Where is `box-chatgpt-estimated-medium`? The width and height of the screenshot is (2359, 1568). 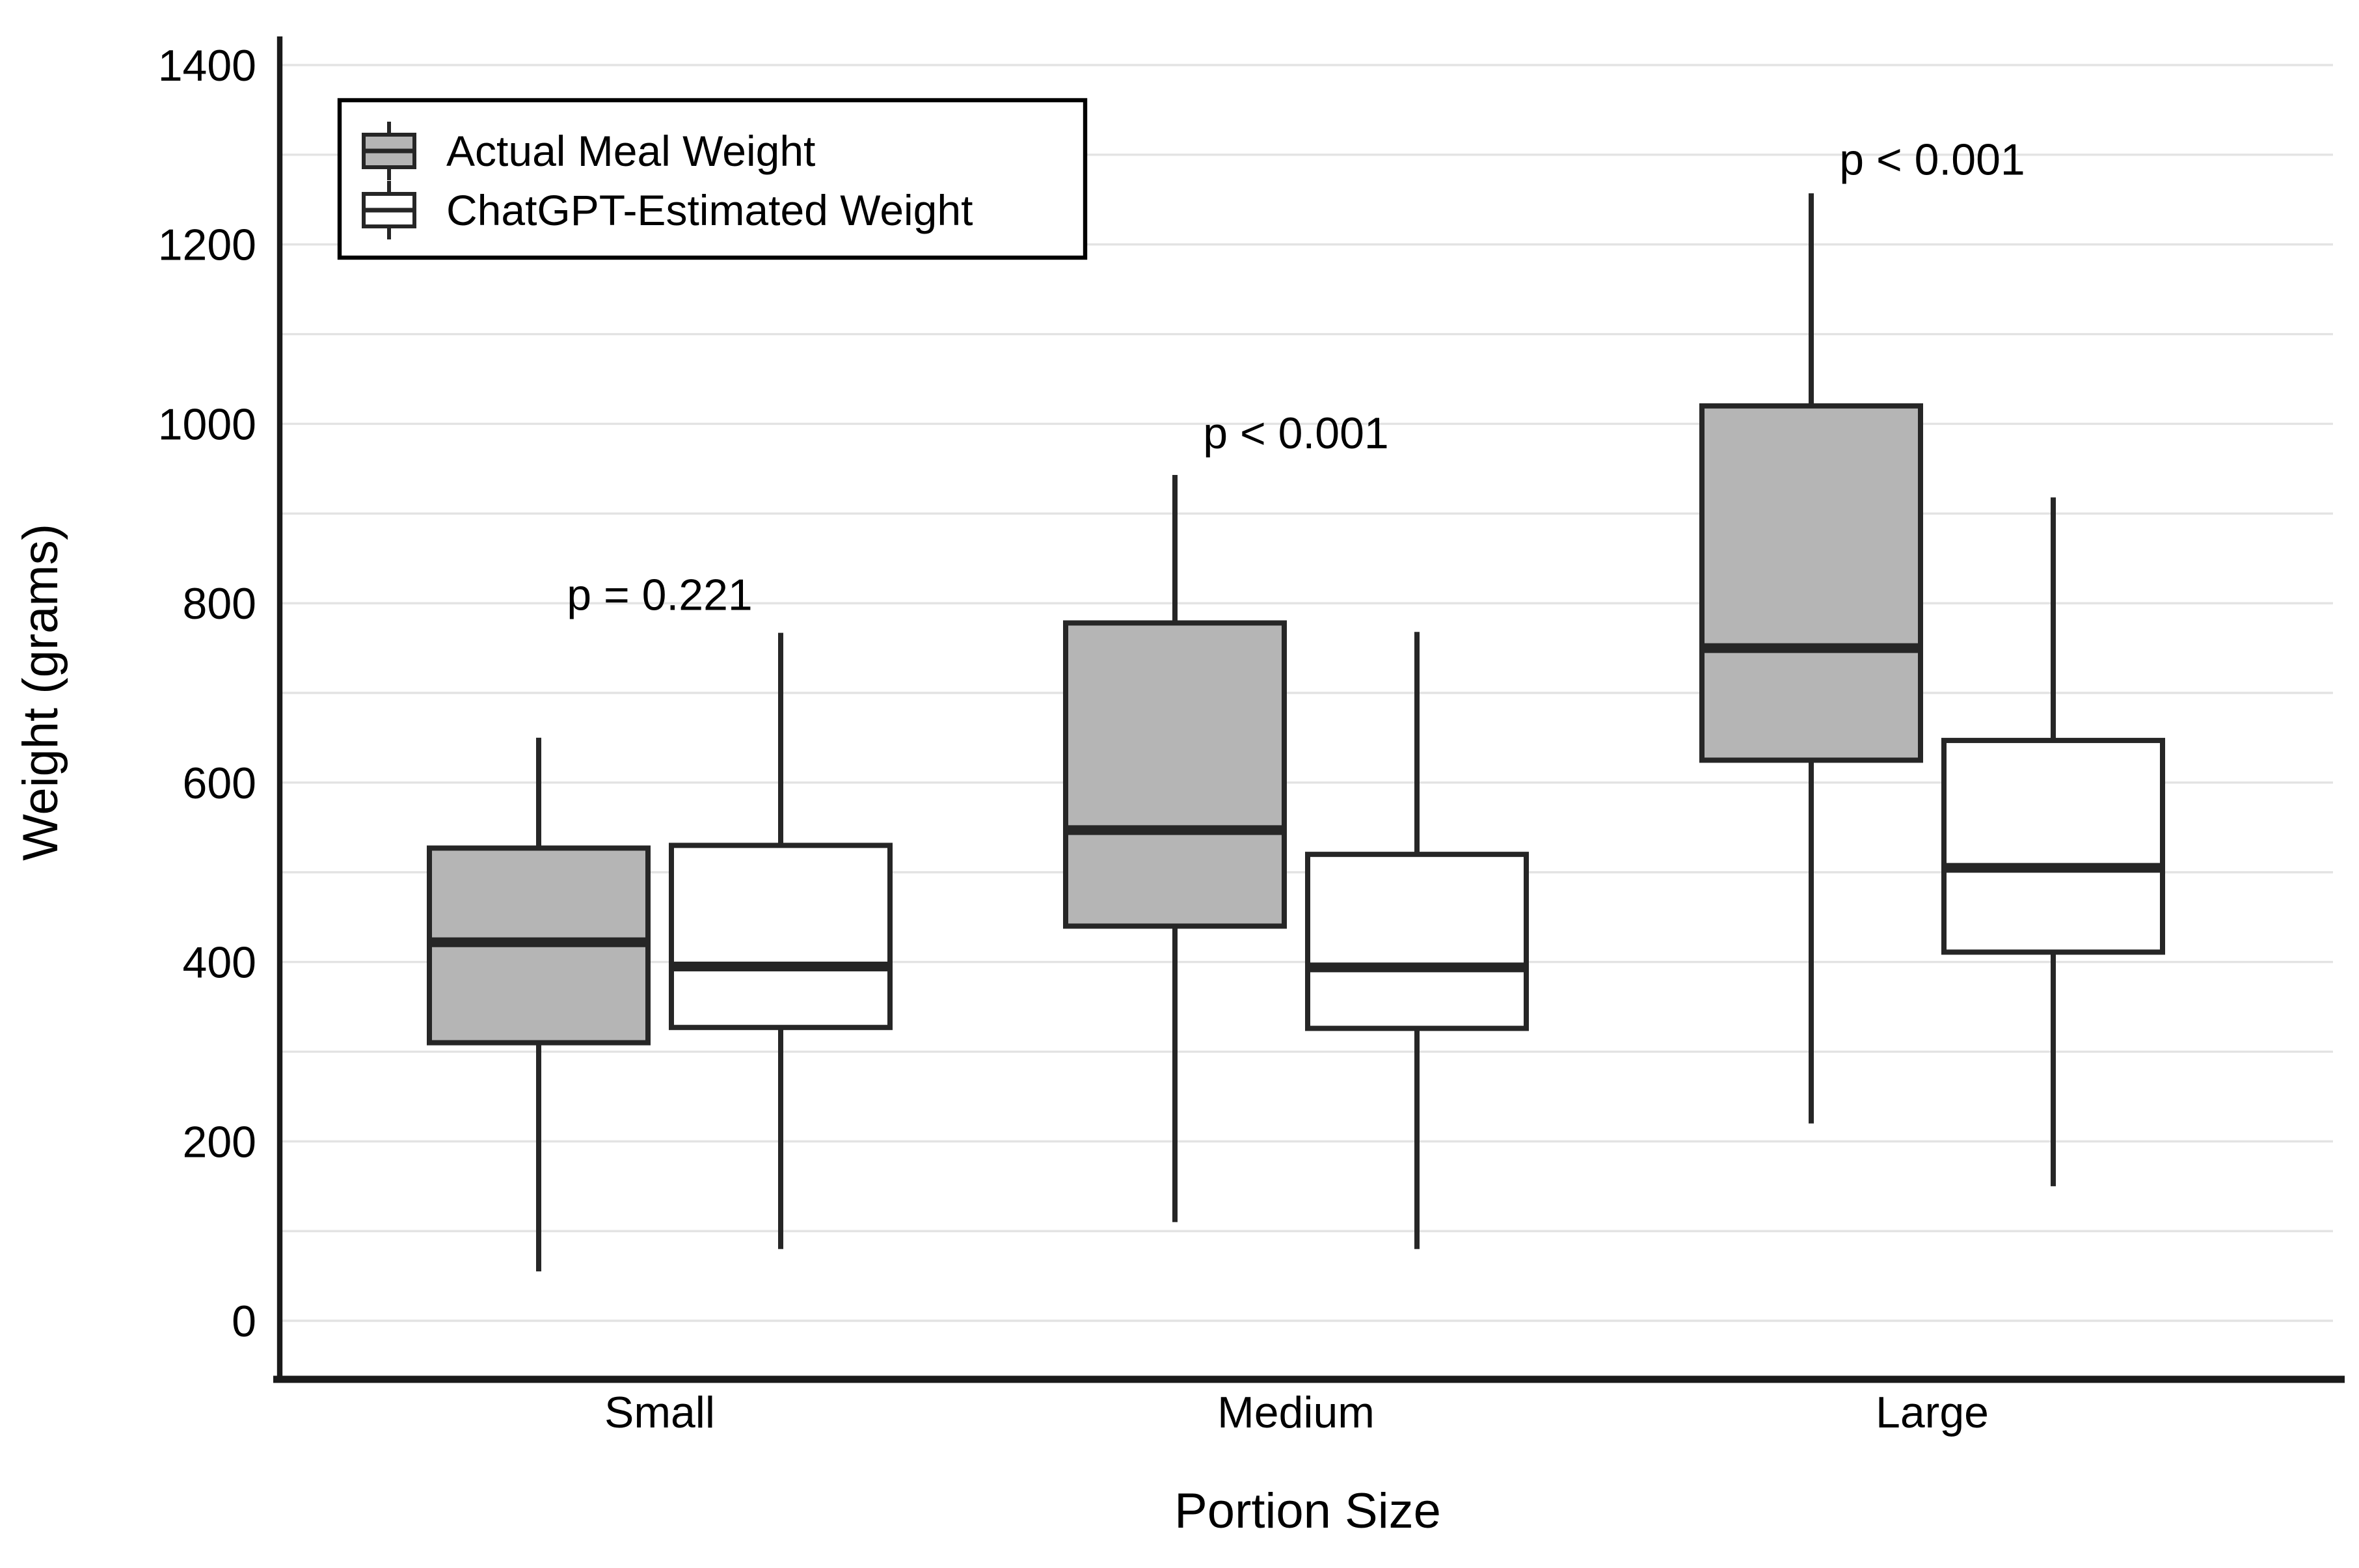
box-chatgpt-estimated-medium is located at coordinates (1417, 941).